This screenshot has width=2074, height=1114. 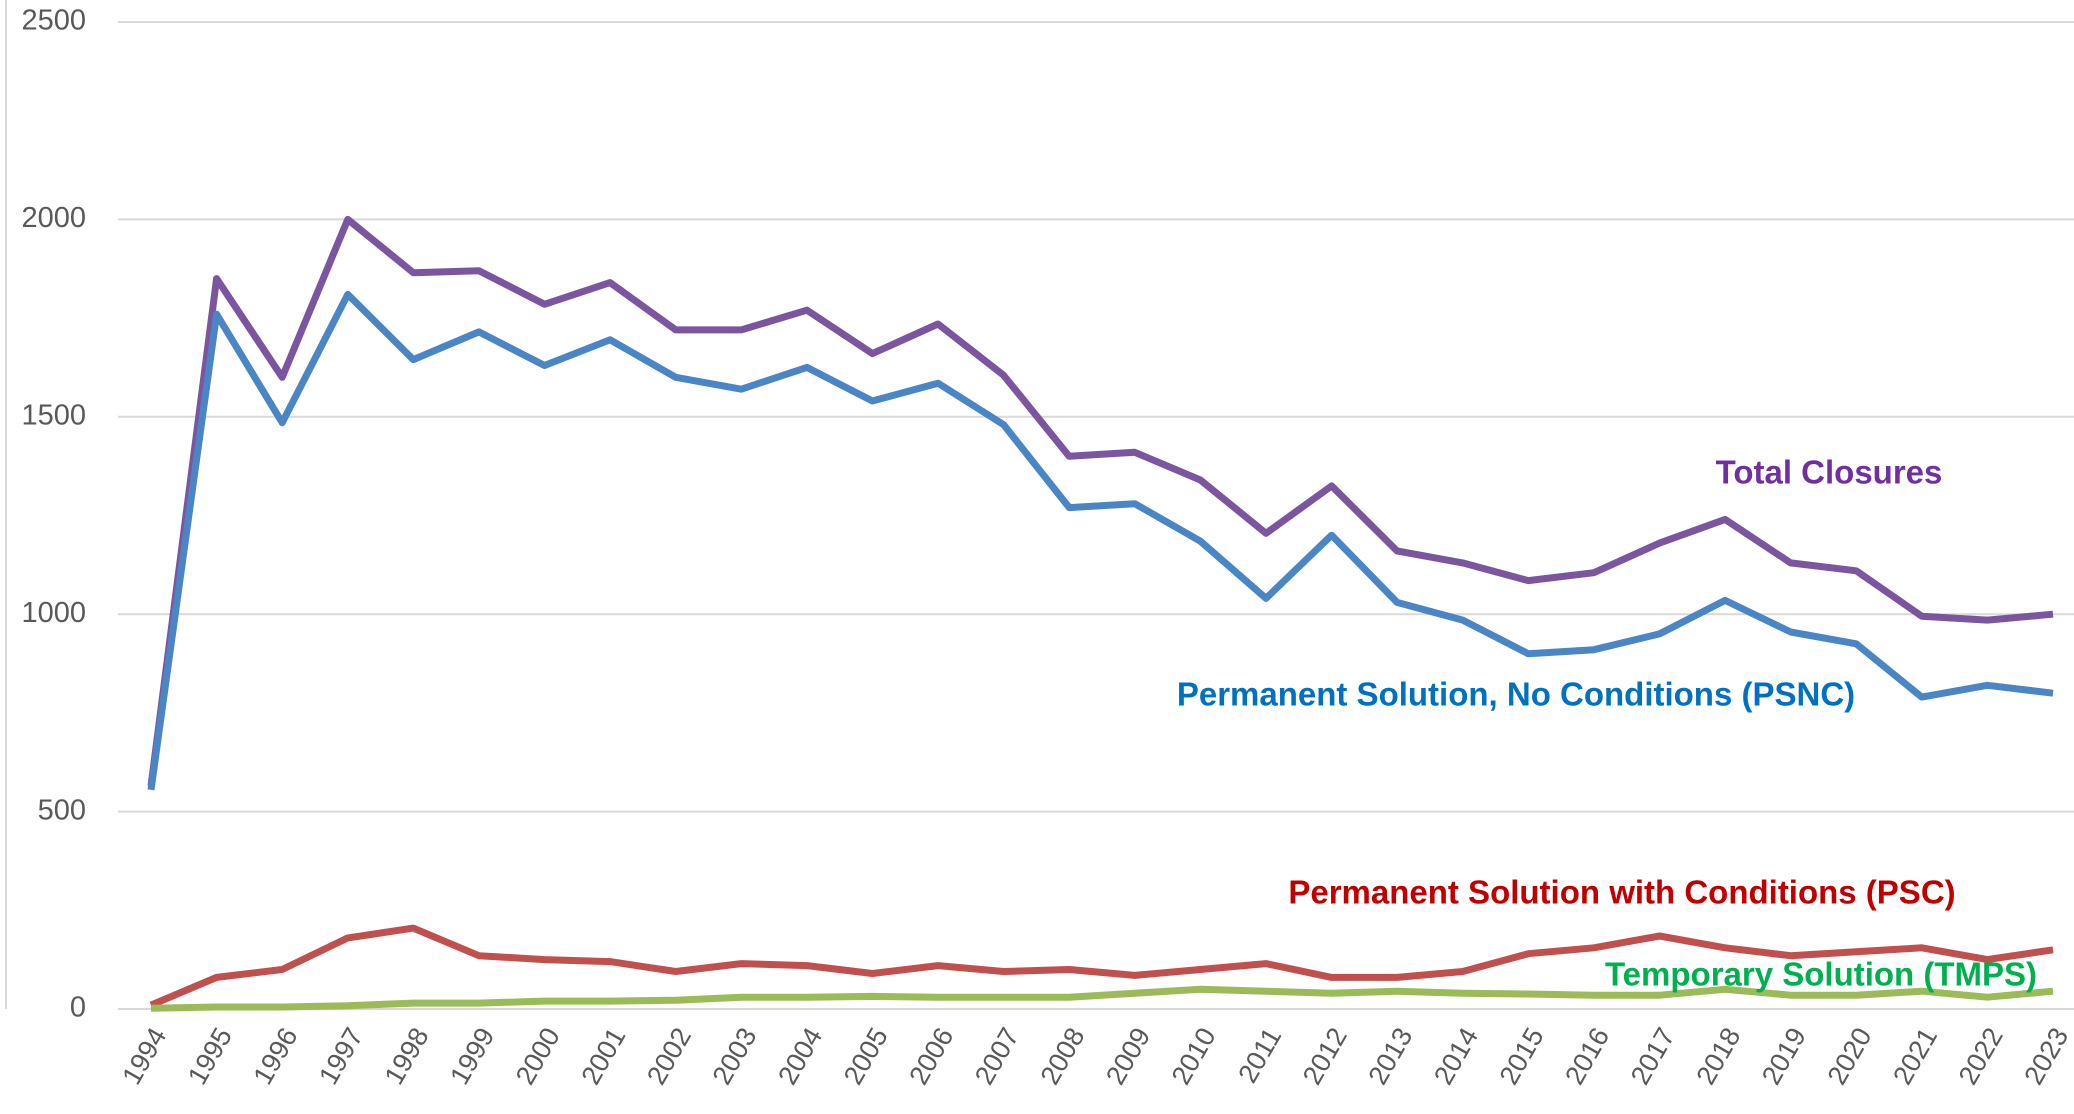 What do you see at coordinates (1063, 1056) in the screenshot?
I see `x-tick-label: 2008` at bounding box center [1063, 1056].